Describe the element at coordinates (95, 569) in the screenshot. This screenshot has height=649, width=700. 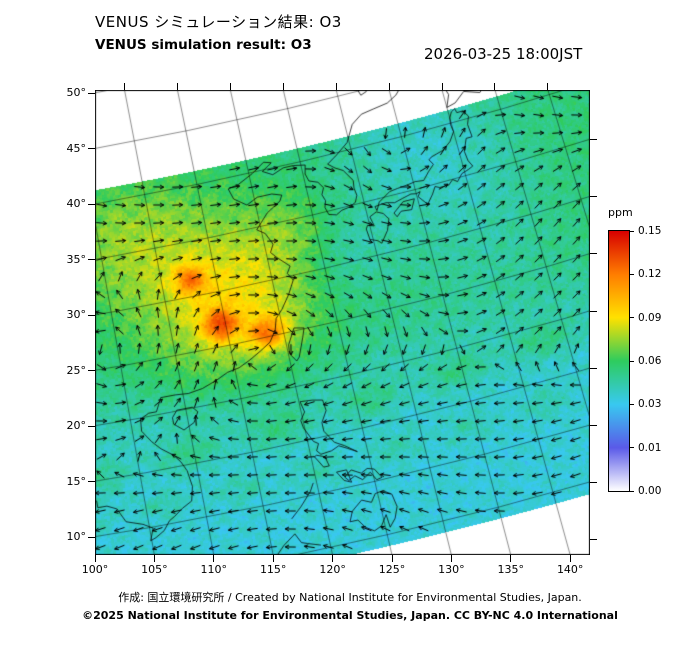
I see `lon-tick-label: 100°` at that location.